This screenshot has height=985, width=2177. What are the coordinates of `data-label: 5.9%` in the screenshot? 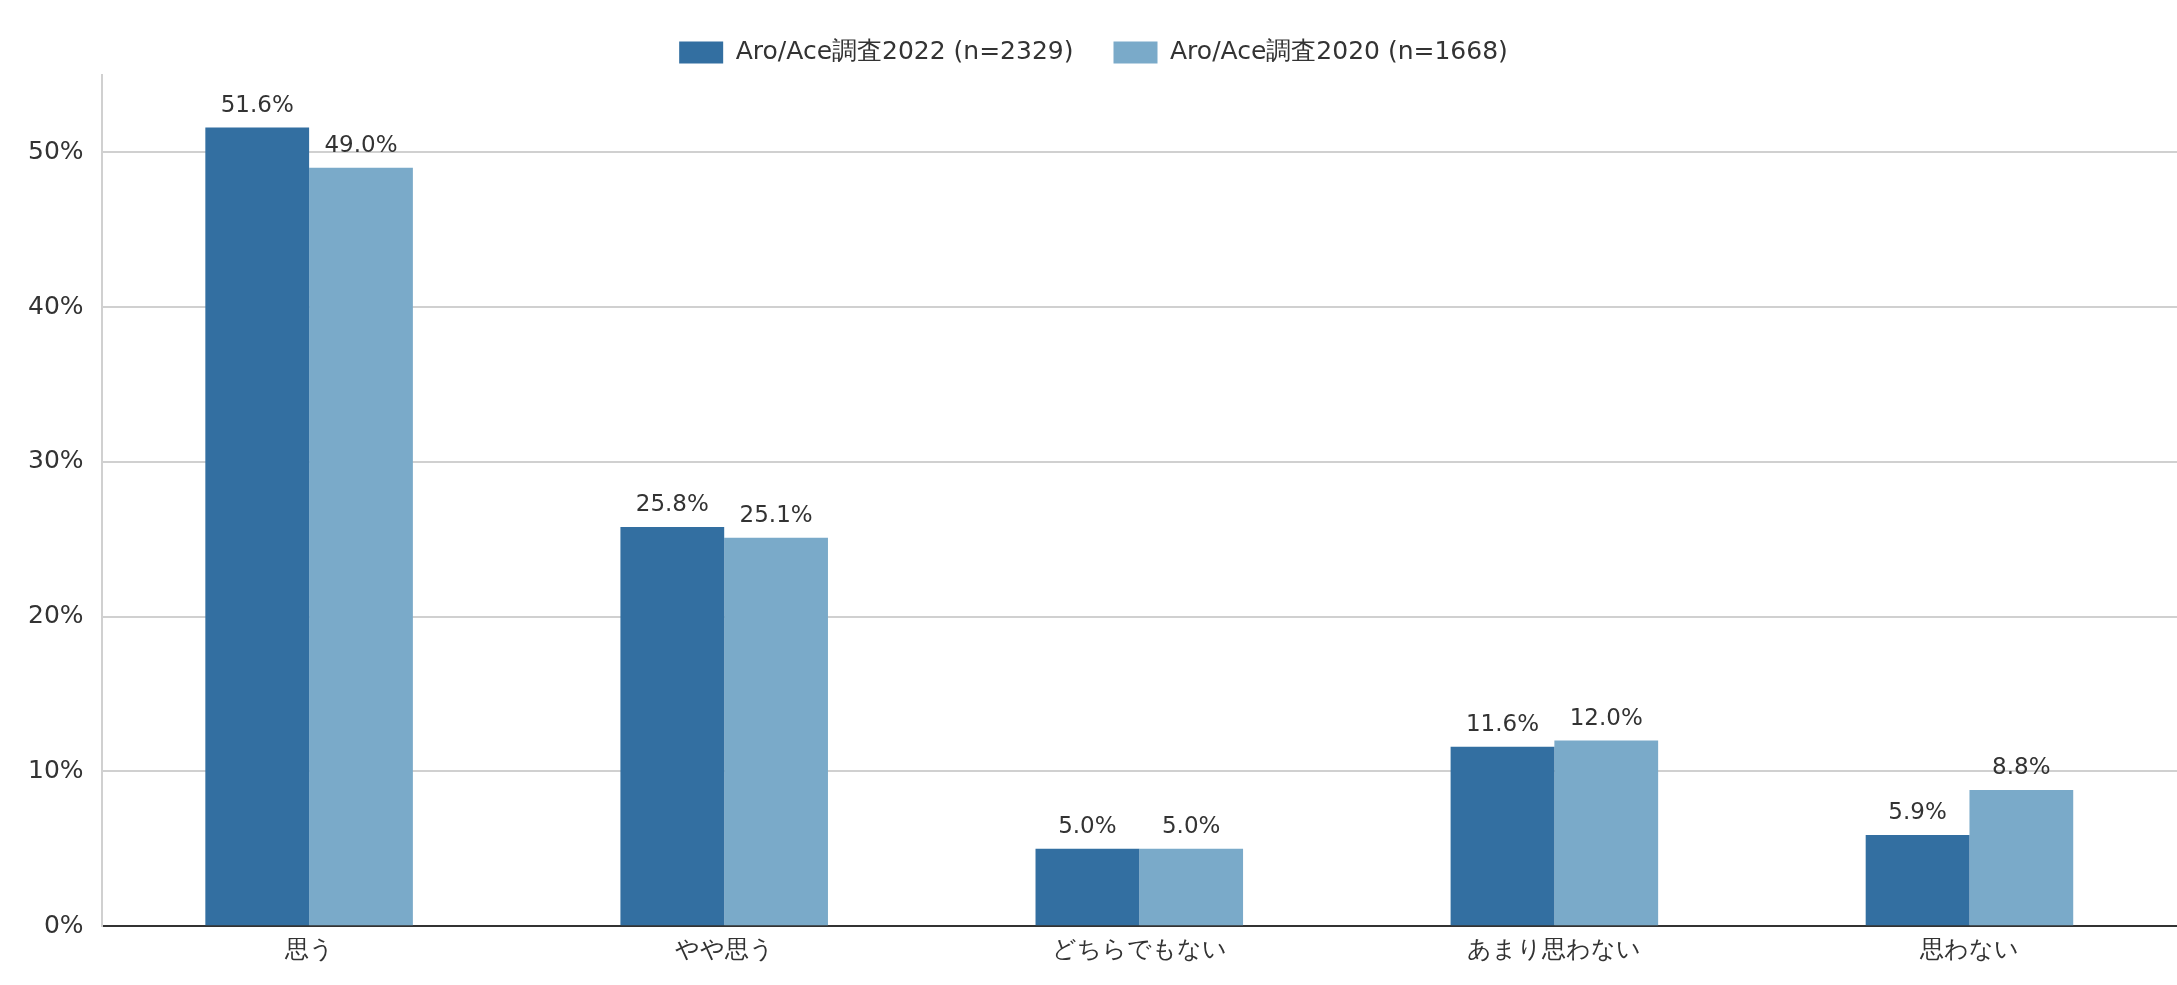 It's located at (1917, 811).